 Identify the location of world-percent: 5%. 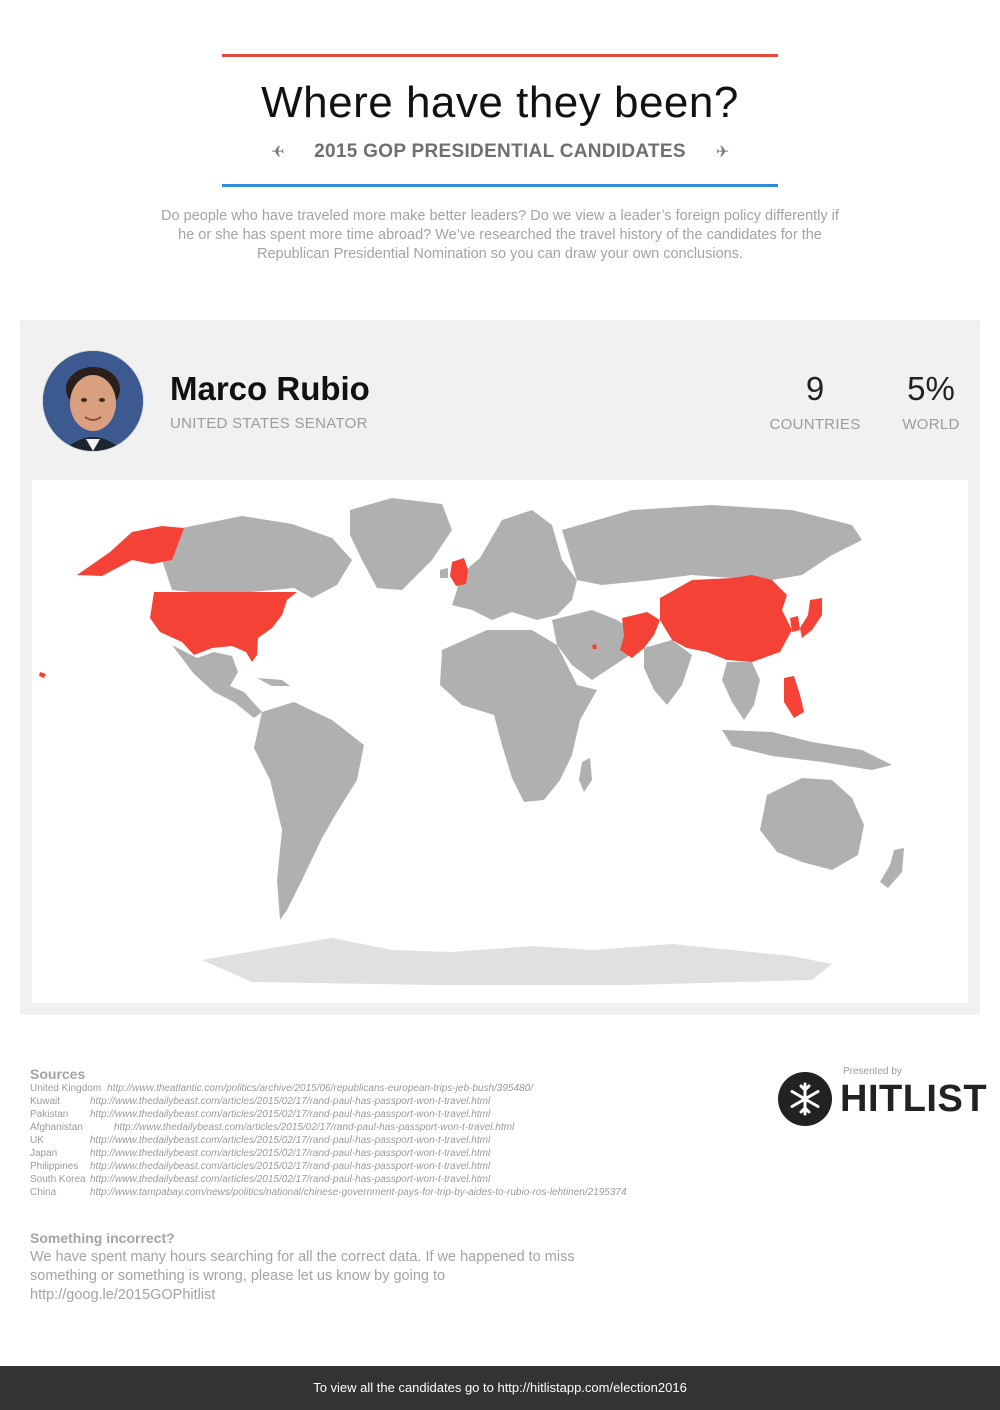
(931, 388).